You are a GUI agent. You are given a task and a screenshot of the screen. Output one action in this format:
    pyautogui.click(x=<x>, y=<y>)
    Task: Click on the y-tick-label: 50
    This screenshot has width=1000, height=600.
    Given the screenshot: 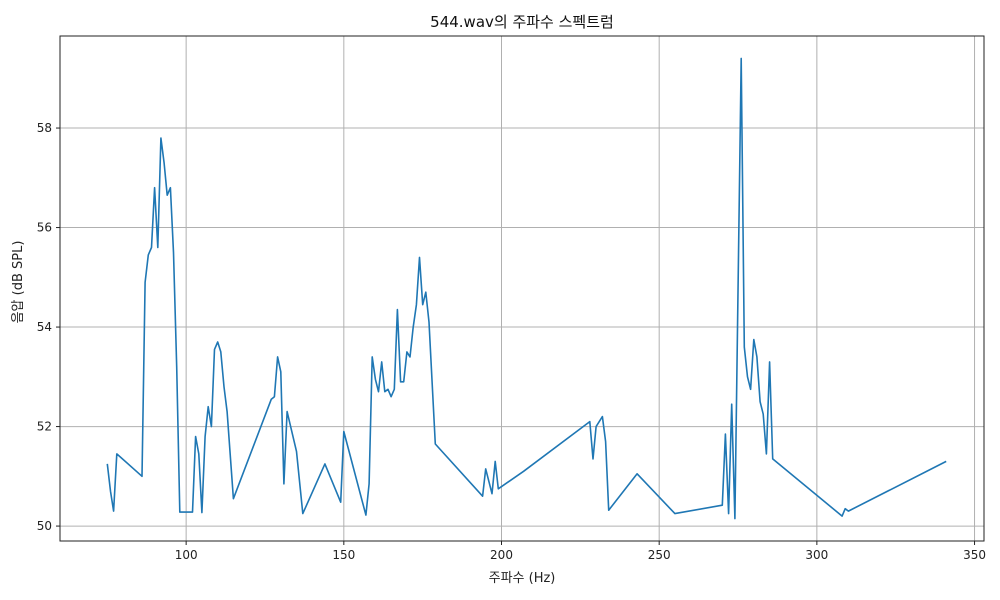 What is the action you would take?
    pyautogui.click(x=44, y=526)
    